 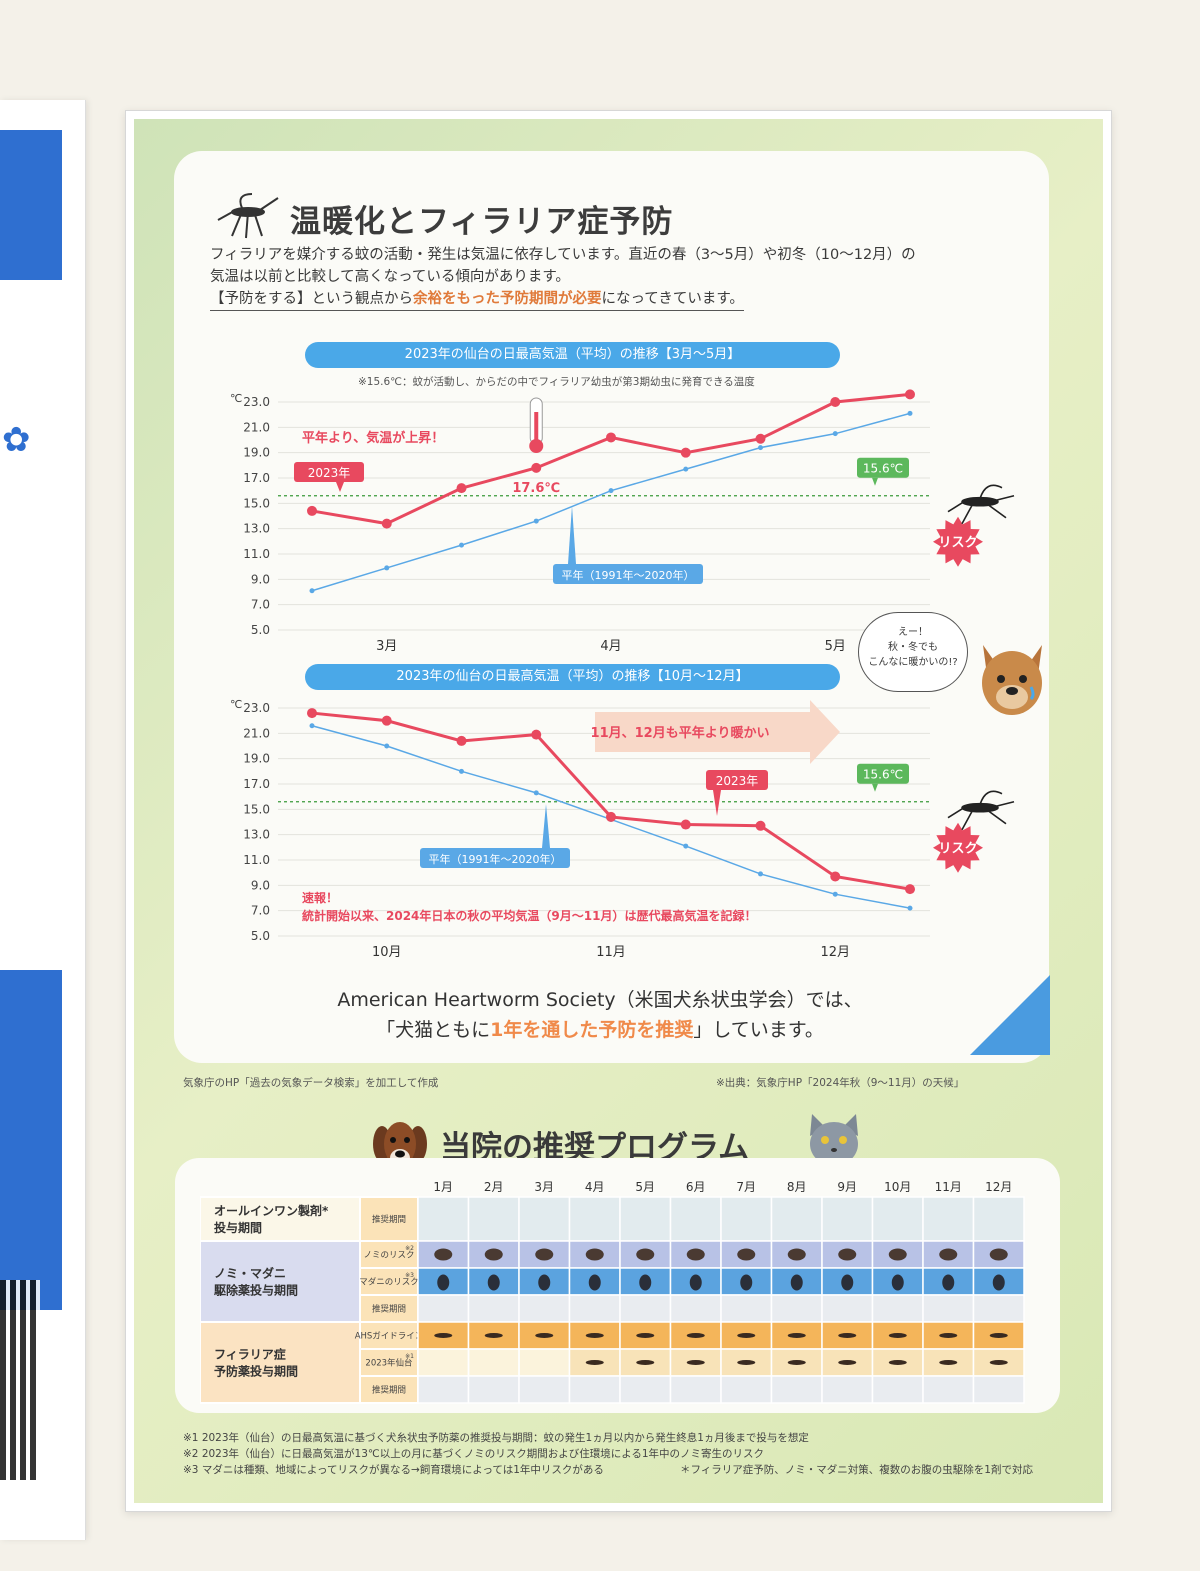 What do you see at coordinates (847, 1187) in the screenshot?
I see `month-header: 9月` at bounding box center [847, 1187].